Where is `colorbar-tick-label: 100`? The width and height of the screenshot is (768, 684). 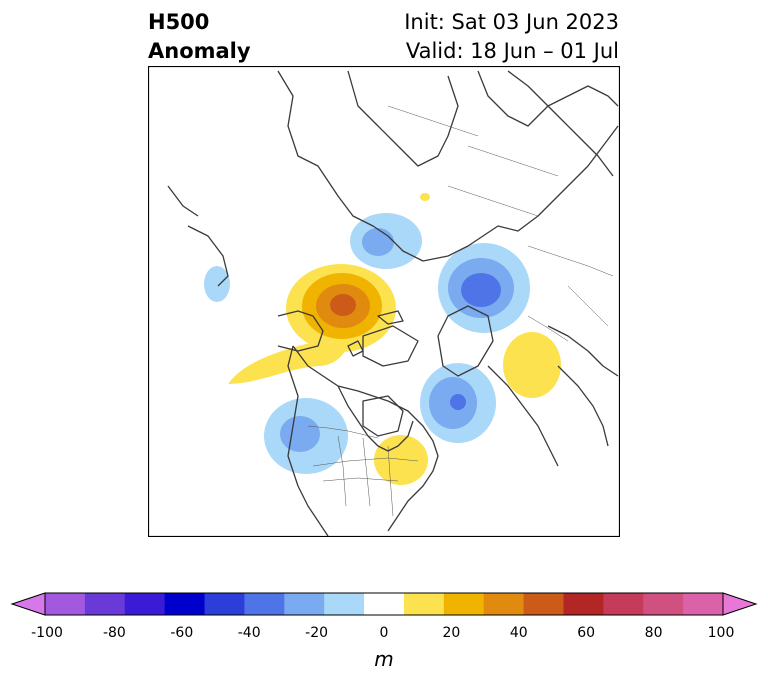 colorbar-tick-label: 100 is located at coordinates (721, 633).